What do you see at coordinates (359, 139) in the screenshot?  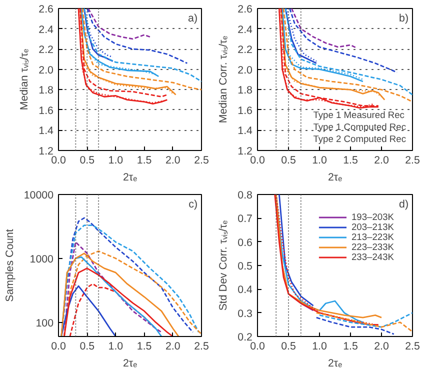 I see `annotation: Type 2 Computed Rec` at bounding box center [359, 139].